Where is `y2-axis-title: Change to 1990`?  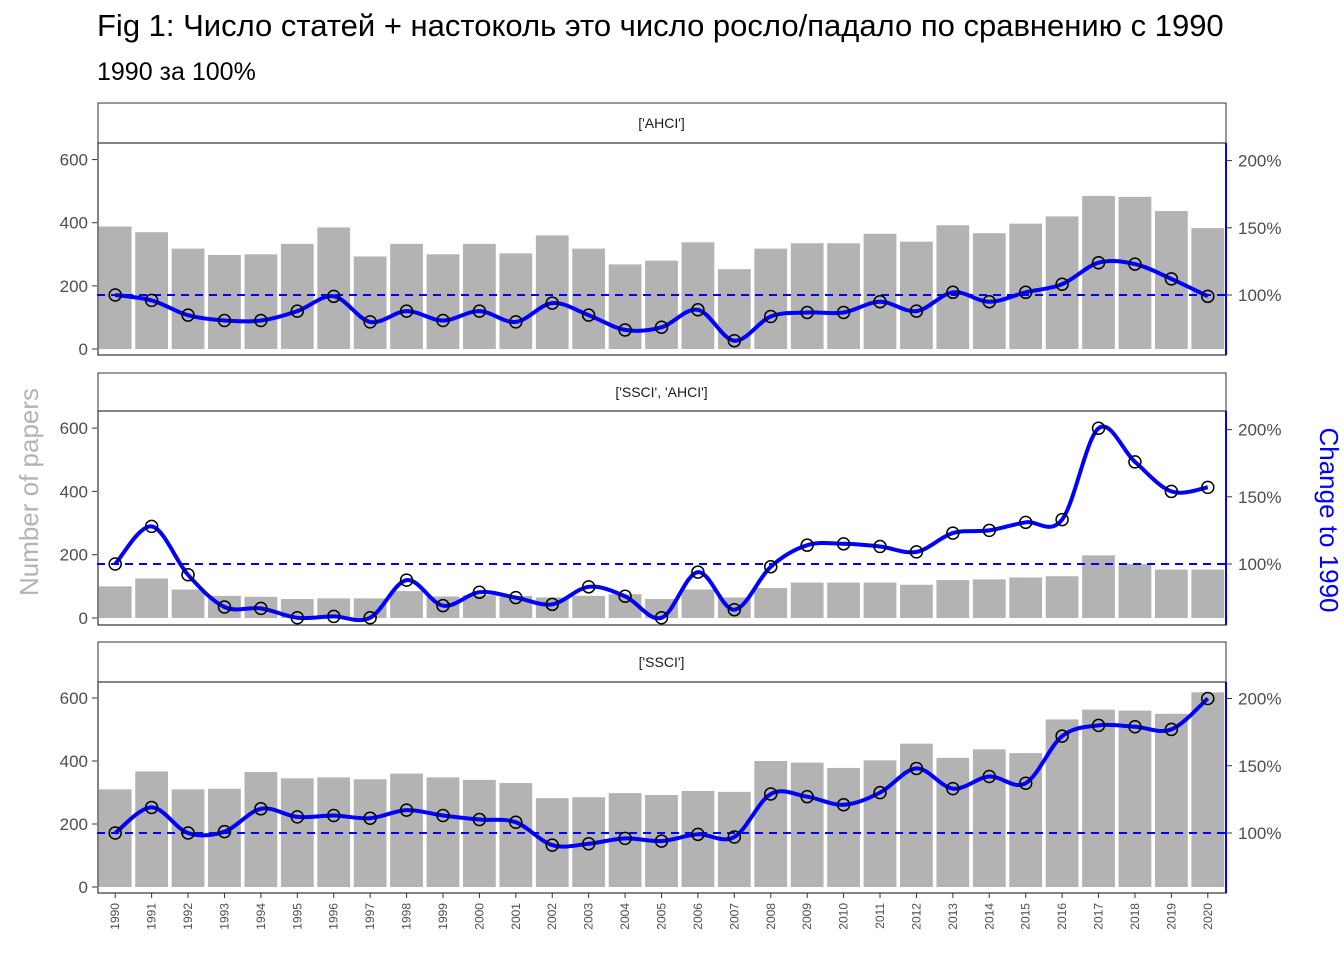
y2-axis-title: Change to 1990 is located at coordinates (1329, 519).